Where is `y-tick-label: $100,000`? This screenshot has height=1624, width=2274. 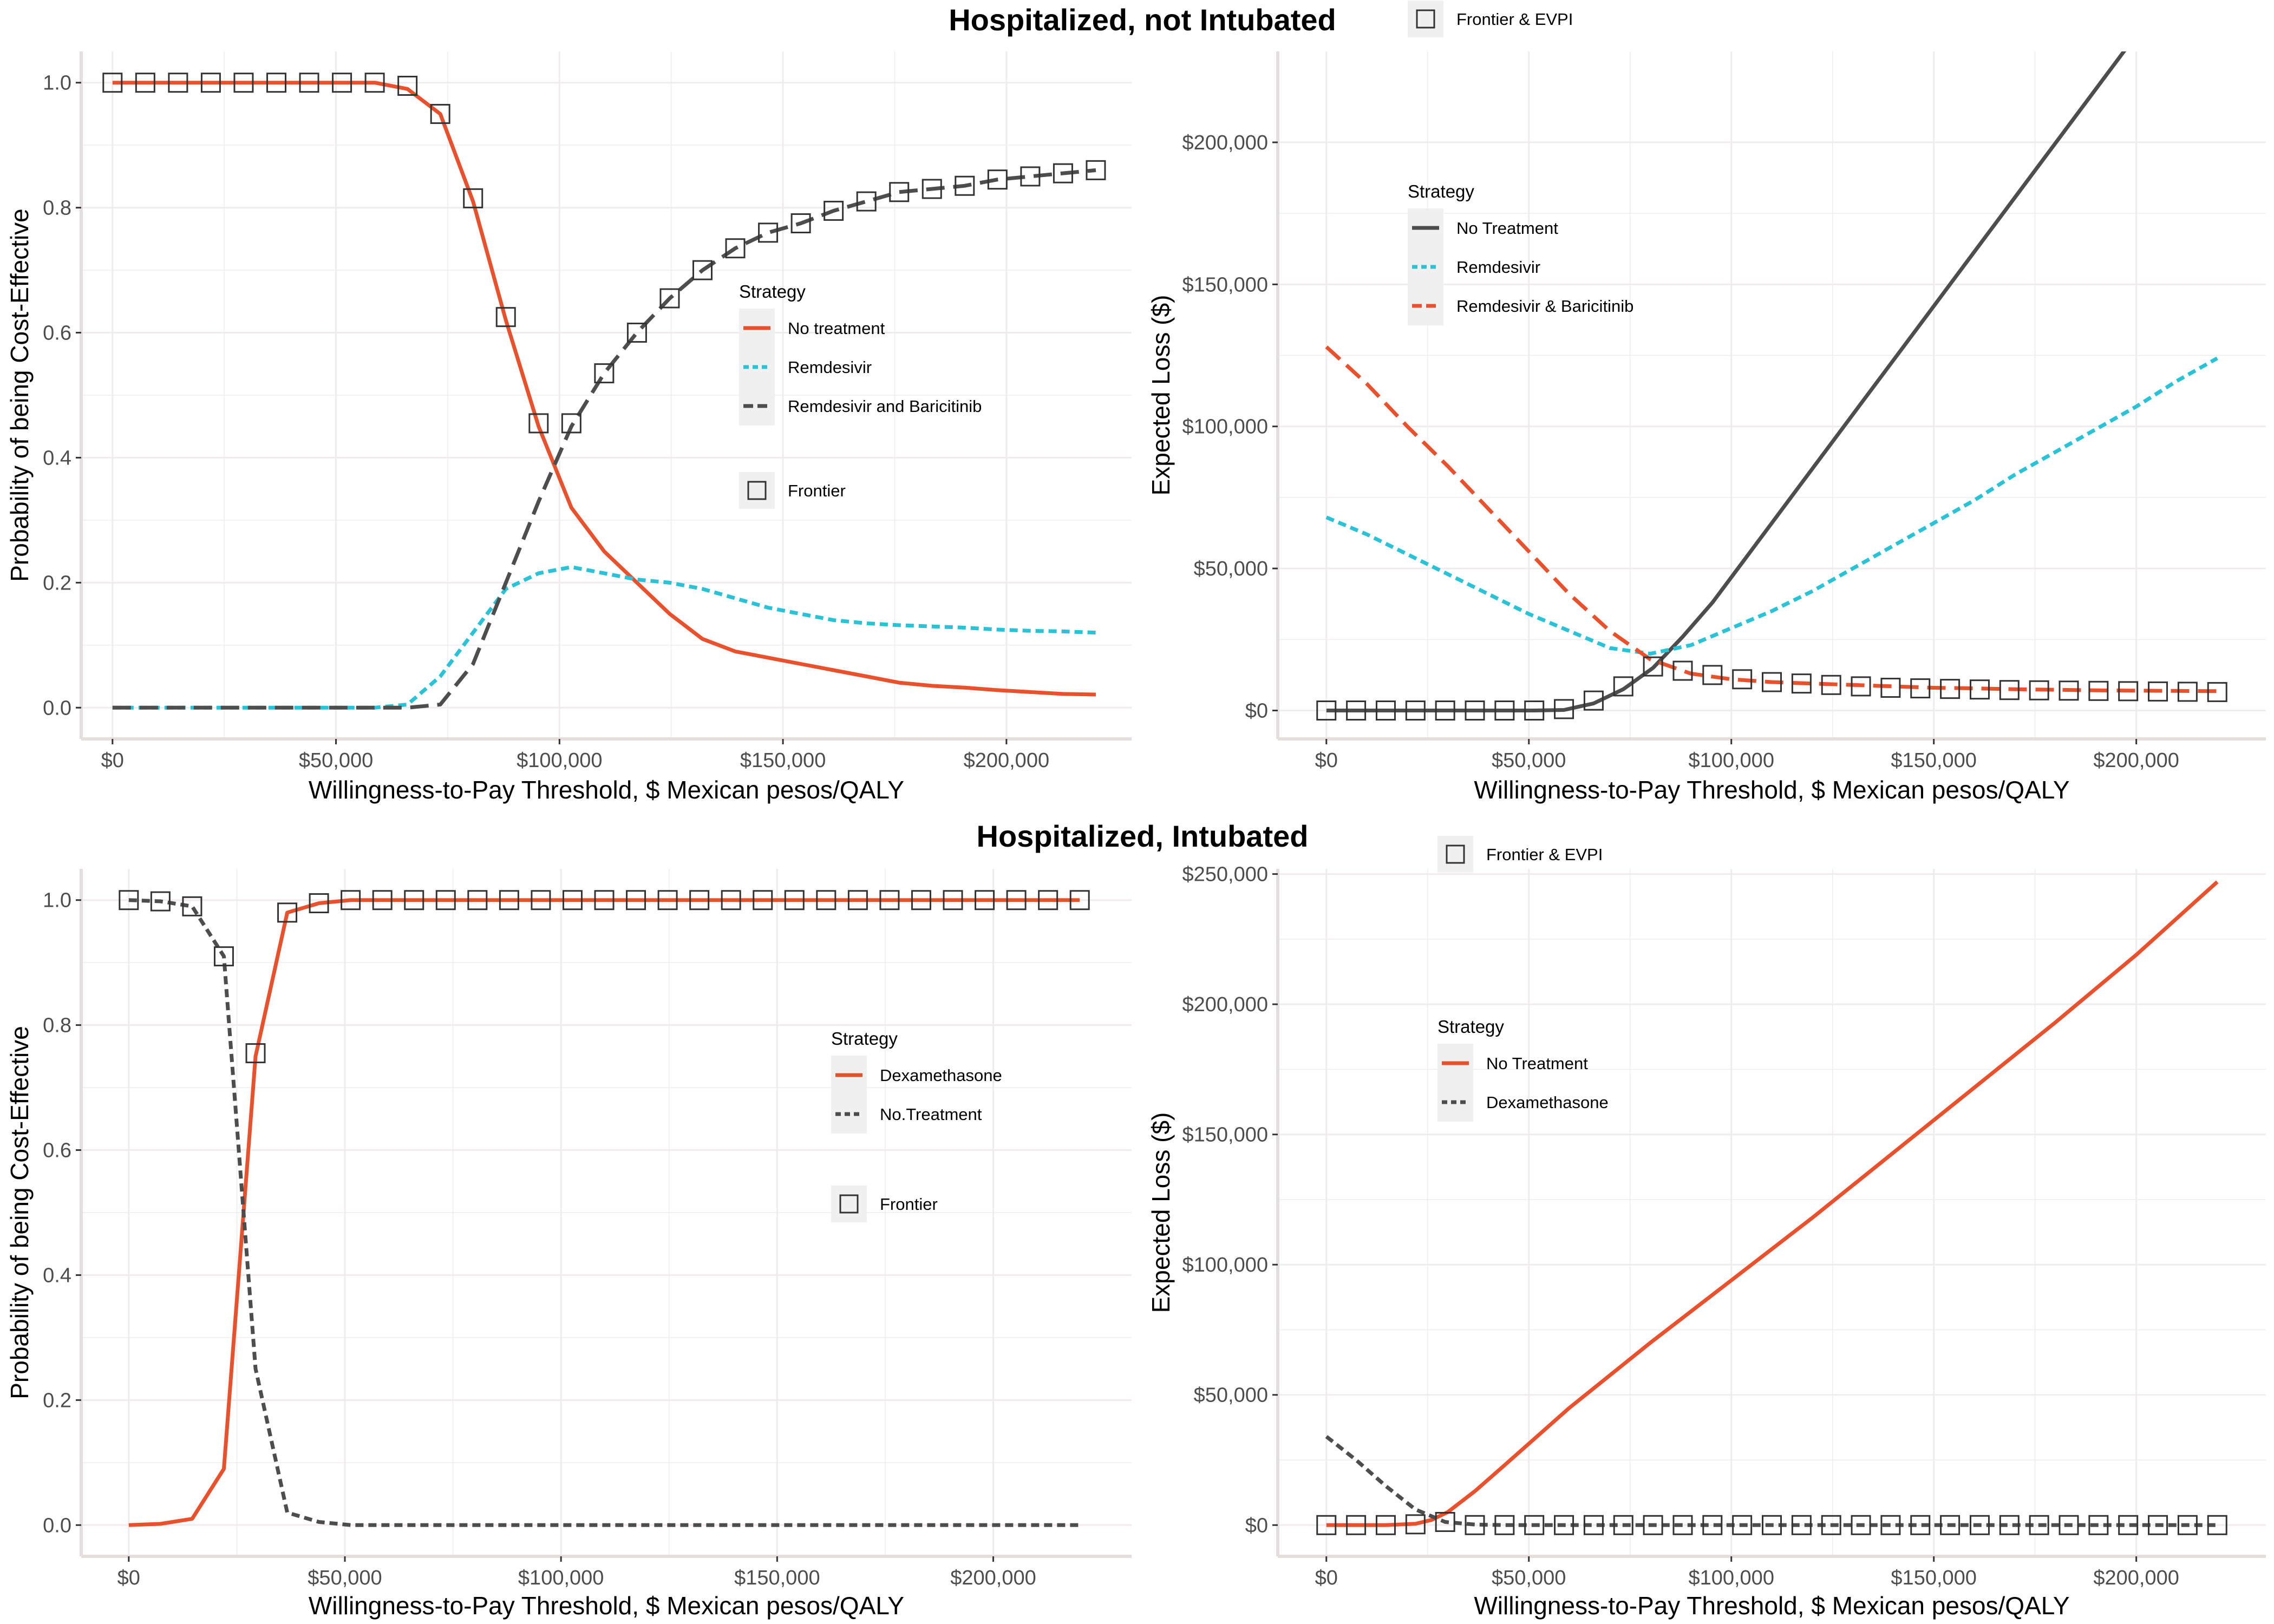 y-tick-label: $100,000 is located at coordinates (1225, 1265).